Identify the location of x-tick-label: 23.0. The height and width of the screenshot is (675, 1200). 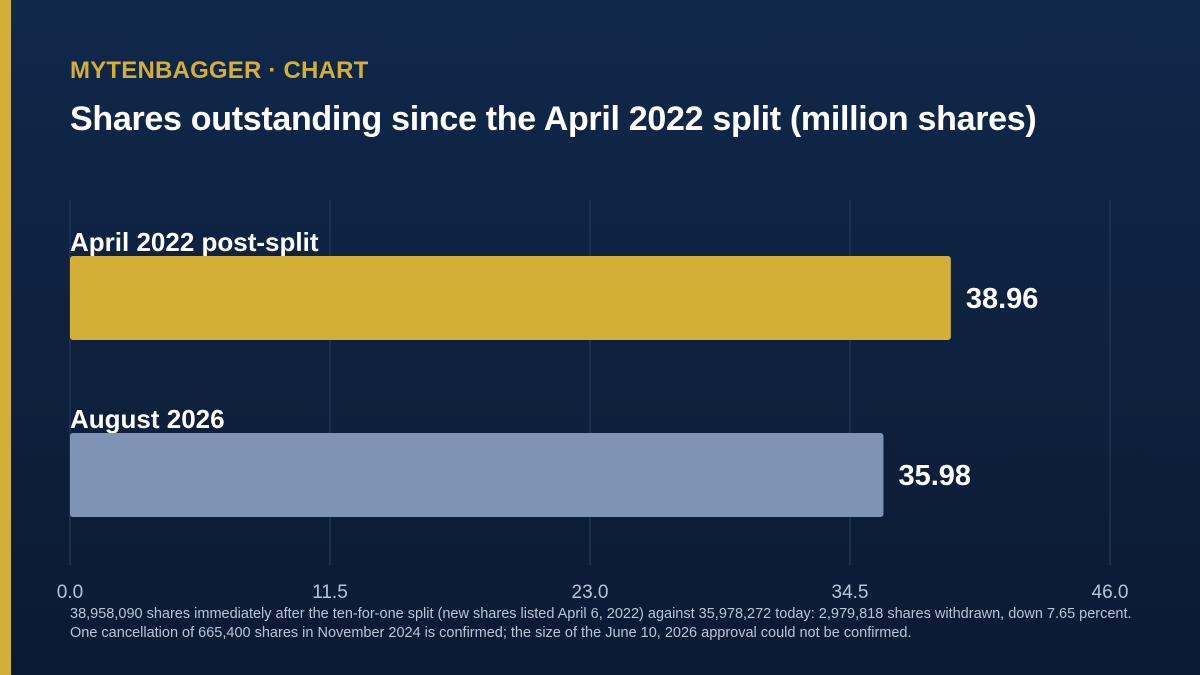
(590, 592).